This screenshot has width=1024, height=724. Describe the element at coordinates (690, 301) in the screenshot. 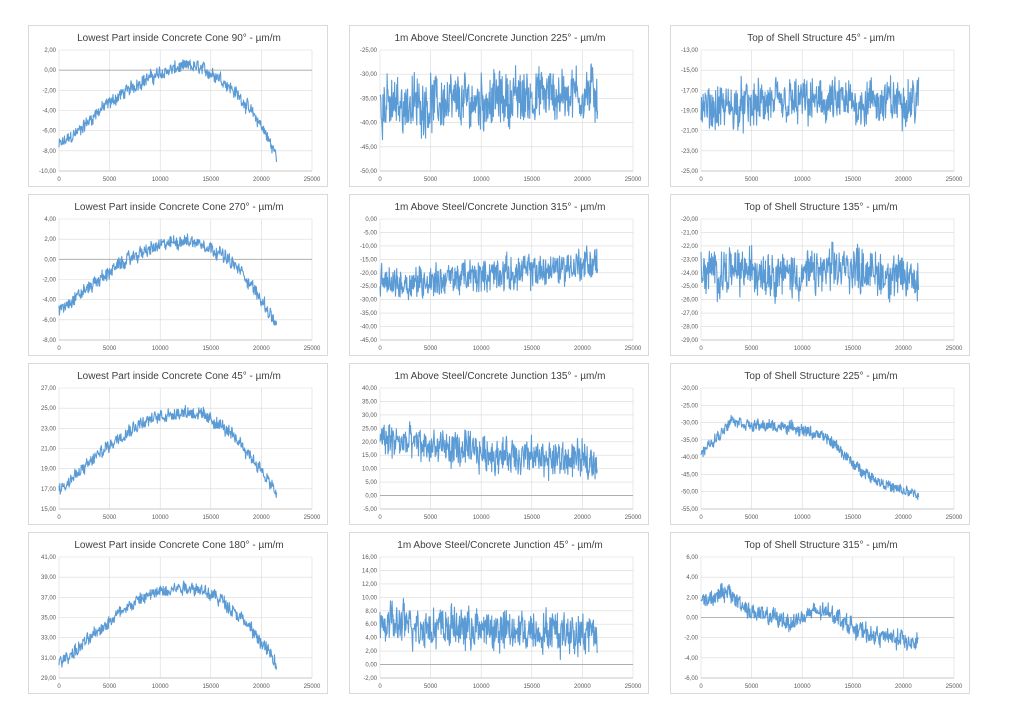

I see `y-tick-label: -26,00` at that location.